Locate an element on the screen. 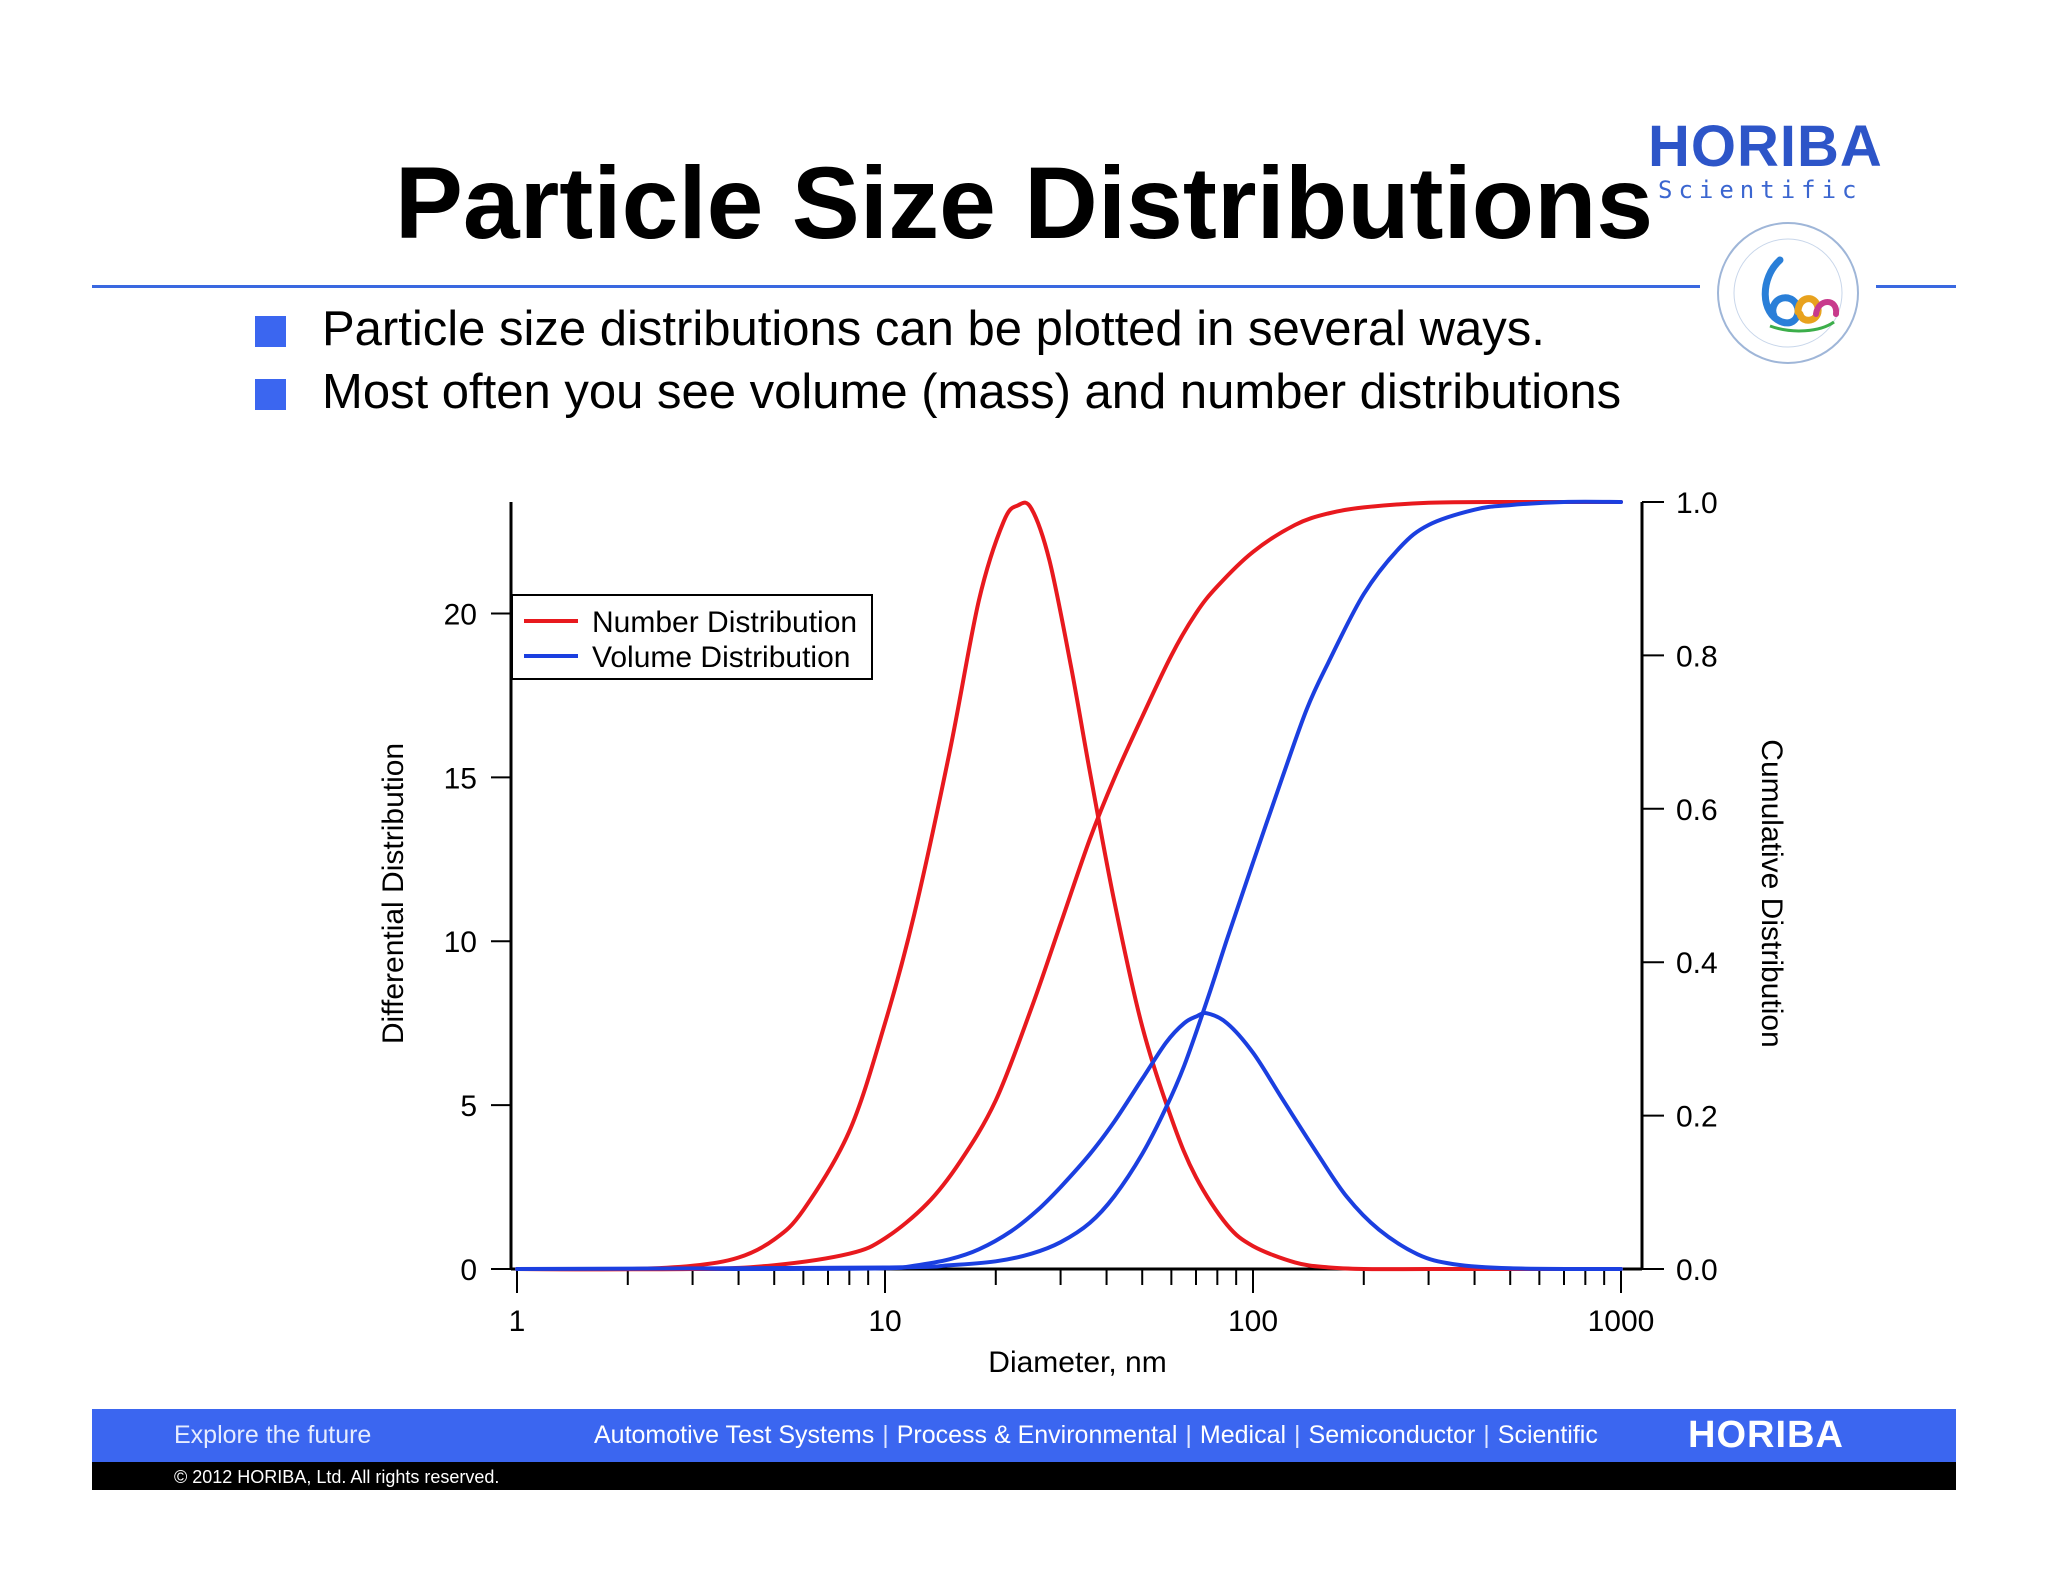 The image size is (2048, 1582). y-tick-label: 20 is located at coordinates (460, 614).